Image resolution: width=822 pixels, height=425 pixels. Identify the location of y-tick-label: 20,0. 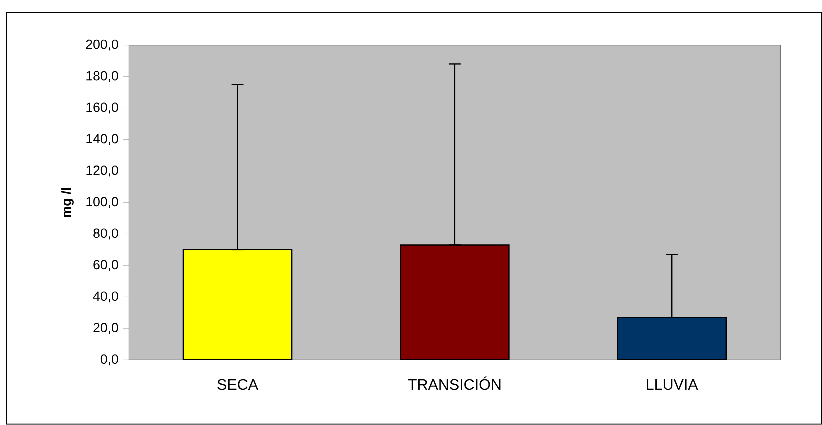
(106, 328).